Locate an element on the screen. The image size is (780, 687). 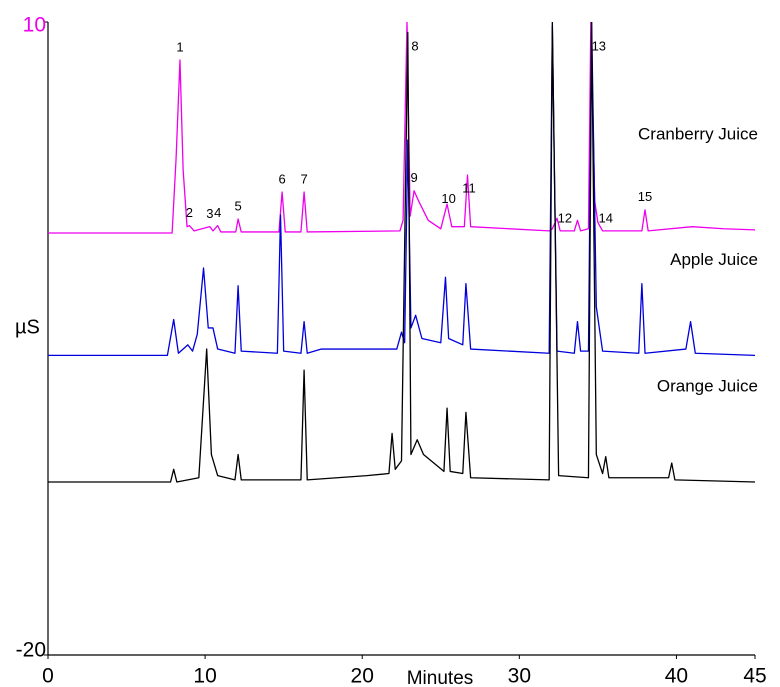
peak-label: 4 is located at coordinates (217, 212).